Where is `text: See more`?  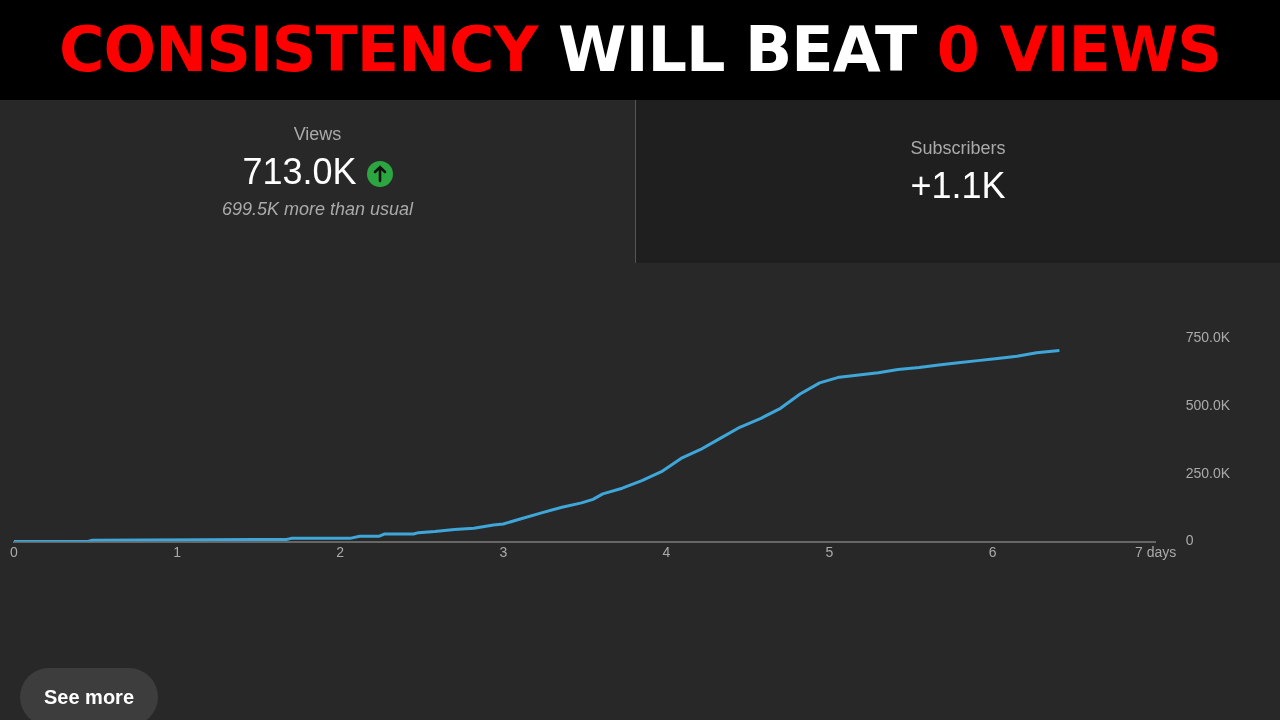 text: See more is located at coordinates (89, 694).